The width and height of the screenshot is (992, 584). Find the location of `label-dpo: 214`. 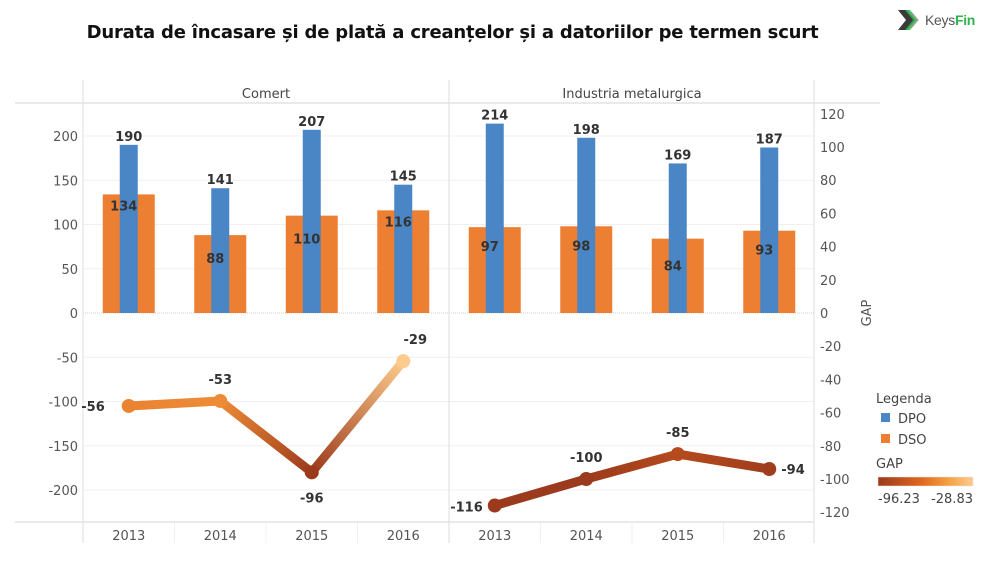

label-dpo: 214 is located at coordinates (494, 116).